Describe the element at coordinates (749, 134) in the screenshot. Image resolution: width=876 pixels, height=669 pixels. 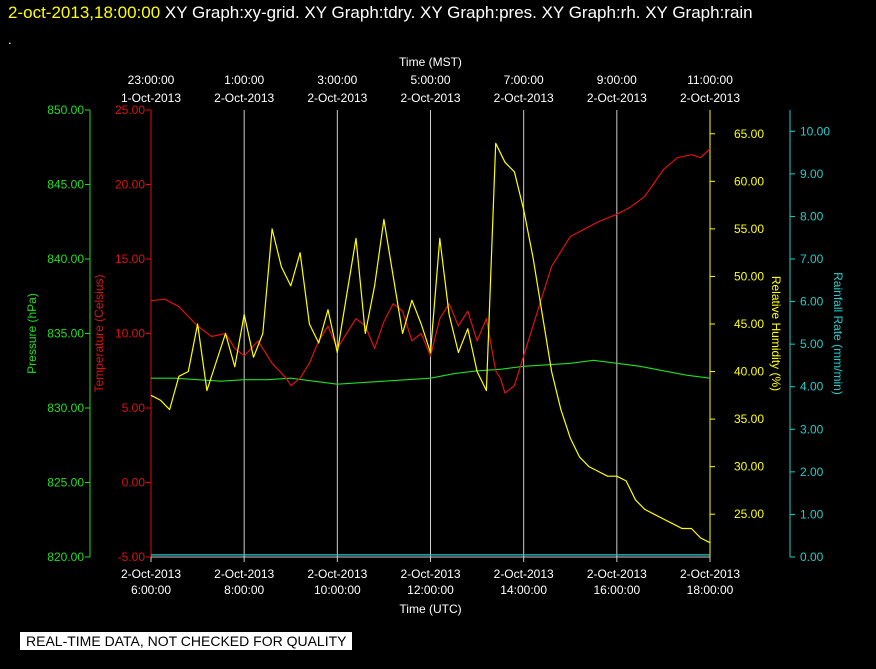
I see `humidity-tick-label: 65.00` at that location.